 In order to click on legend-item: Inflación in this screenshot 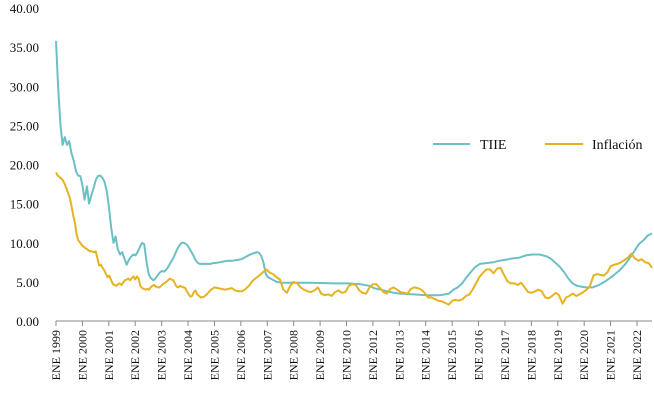, I will do `click(594, 145)`.